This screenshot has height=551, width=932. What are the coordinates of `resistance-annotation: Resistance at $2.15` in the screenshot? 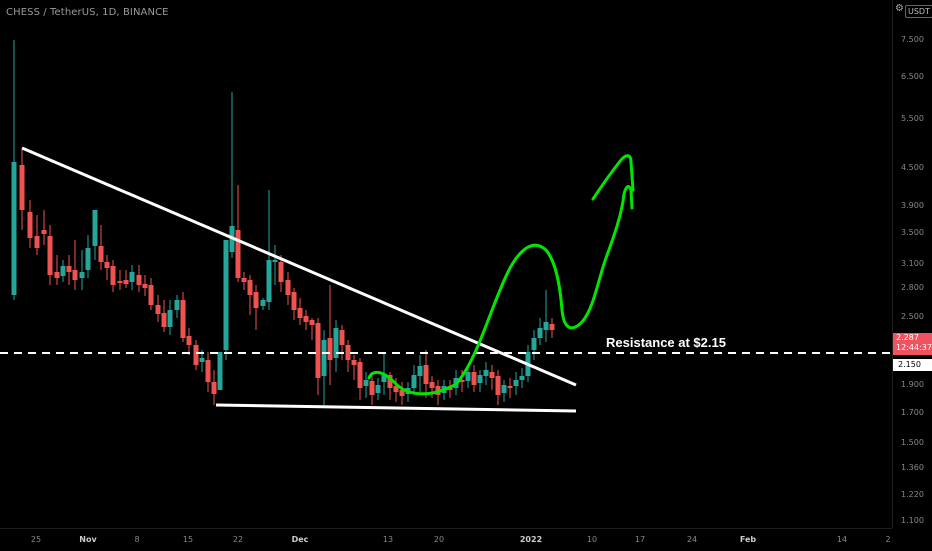 It's located at (666, 342).